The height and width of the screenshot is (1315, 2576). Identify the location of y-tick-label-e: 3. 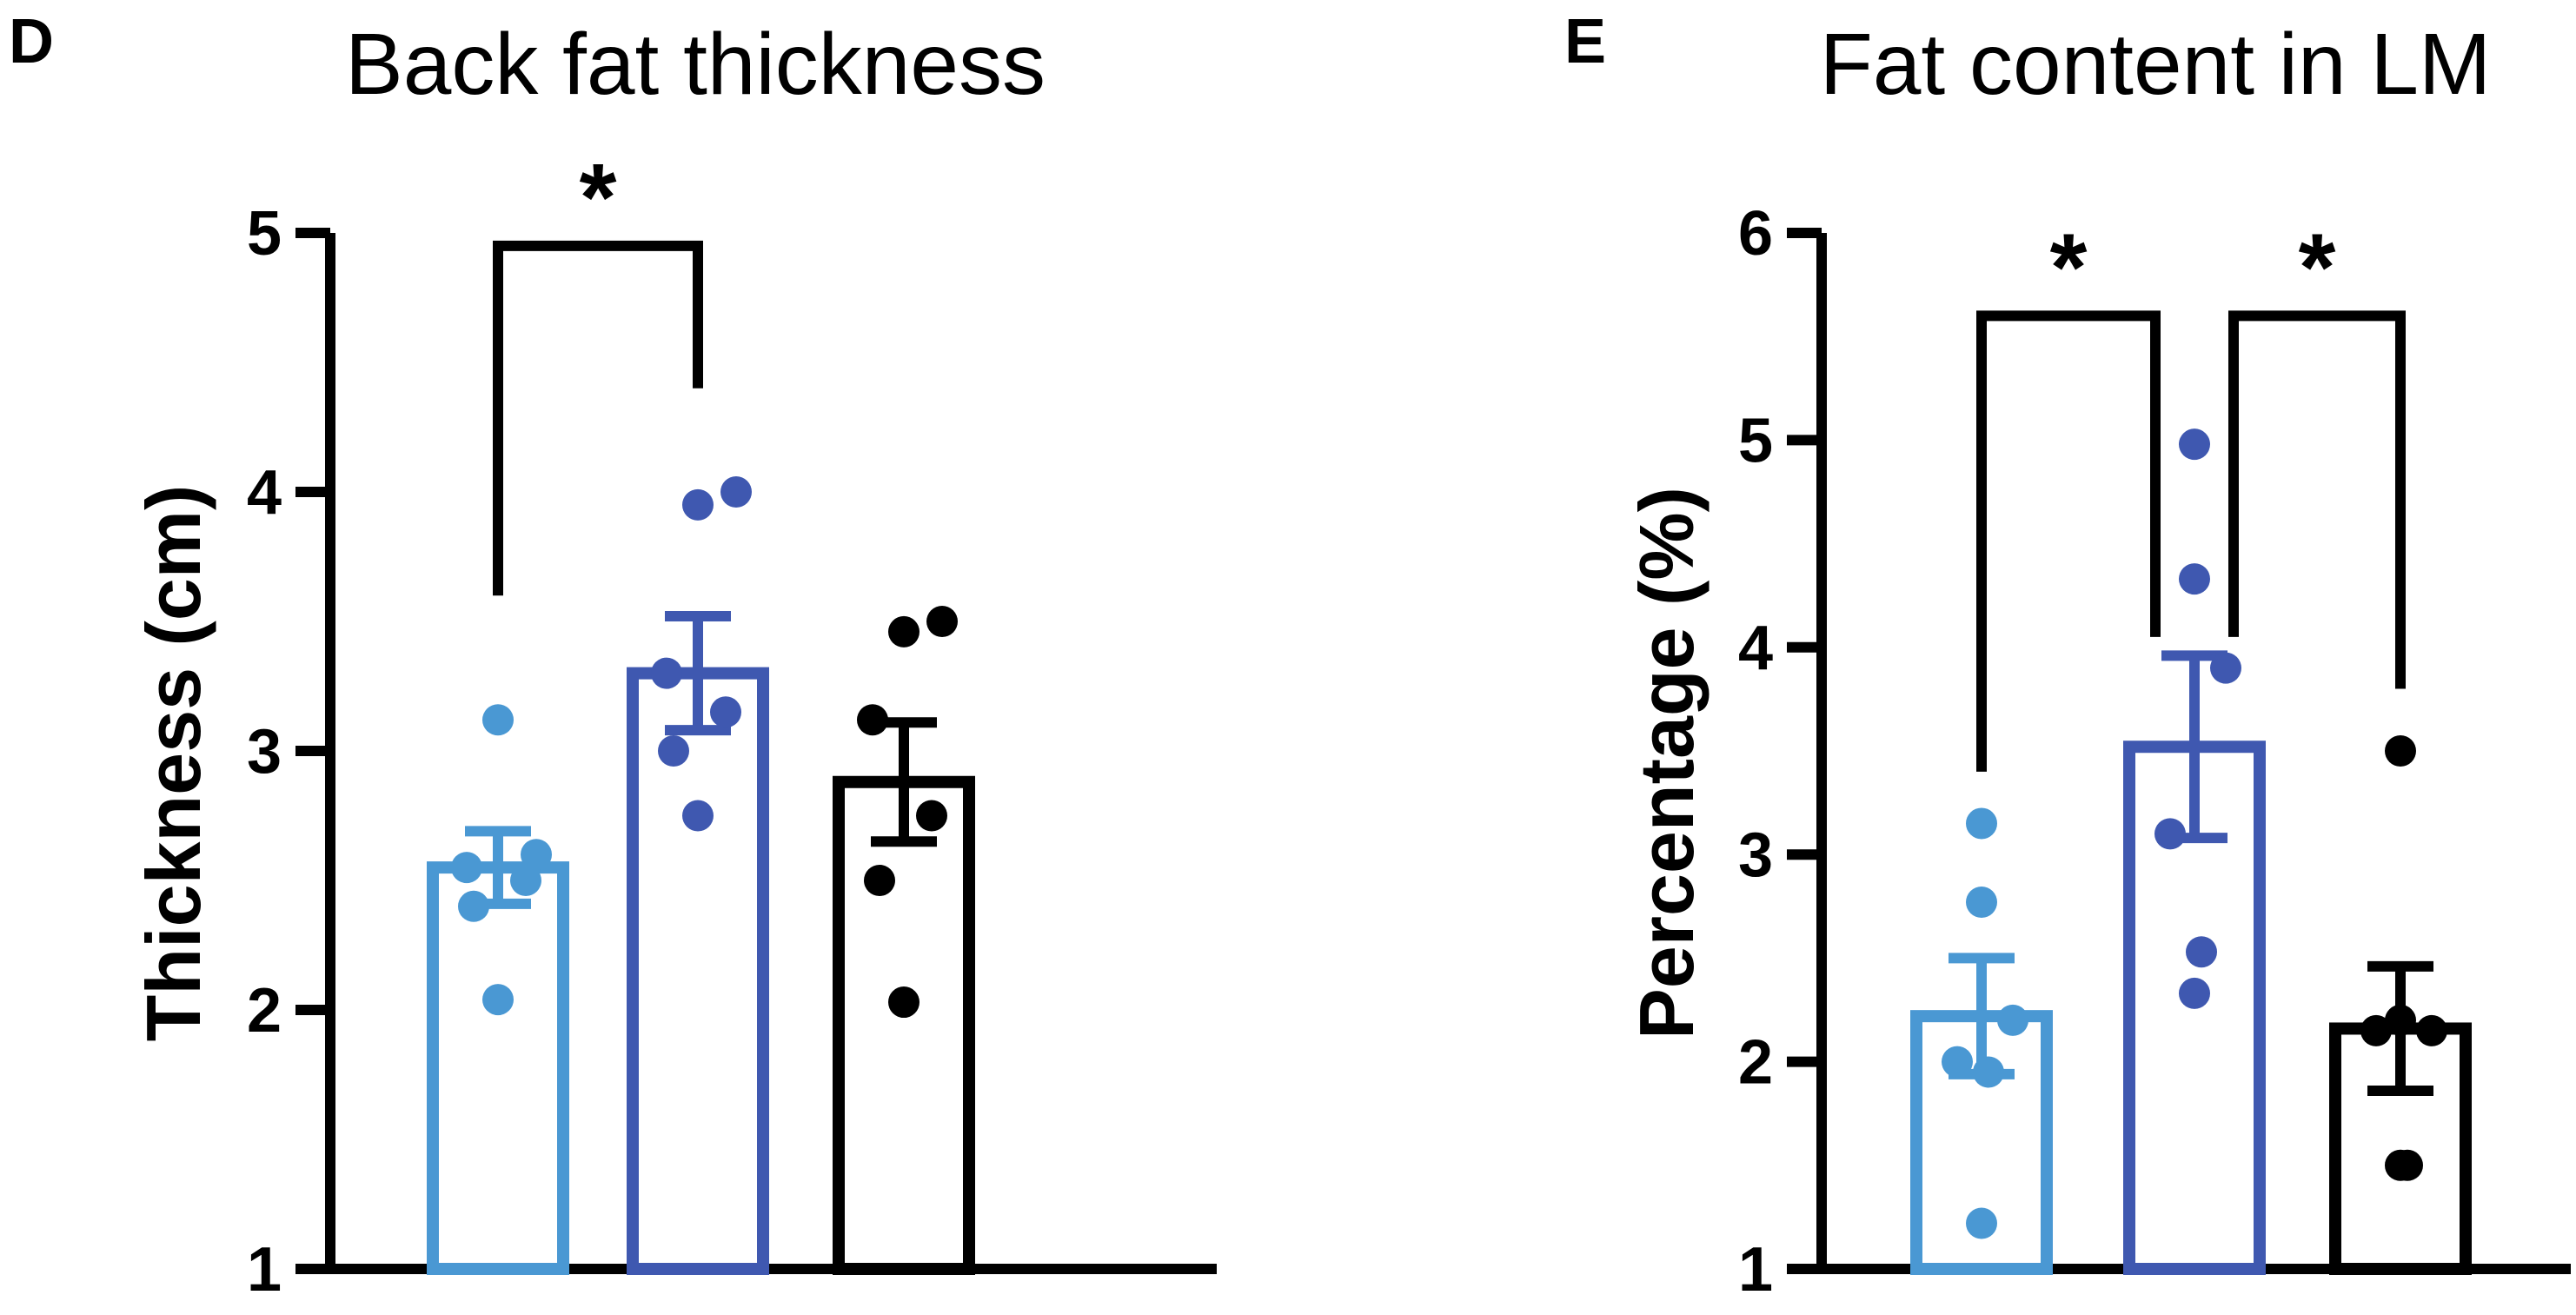
(1755, 855).